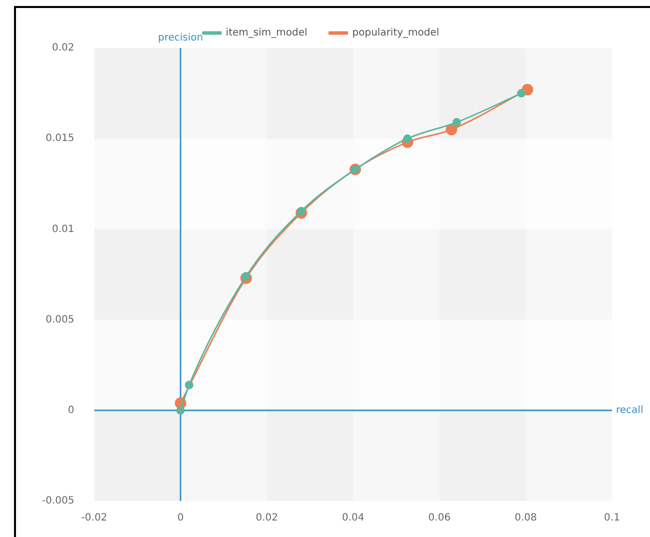  I want to click on x-tick-label: 0.04, so click(353, 518).